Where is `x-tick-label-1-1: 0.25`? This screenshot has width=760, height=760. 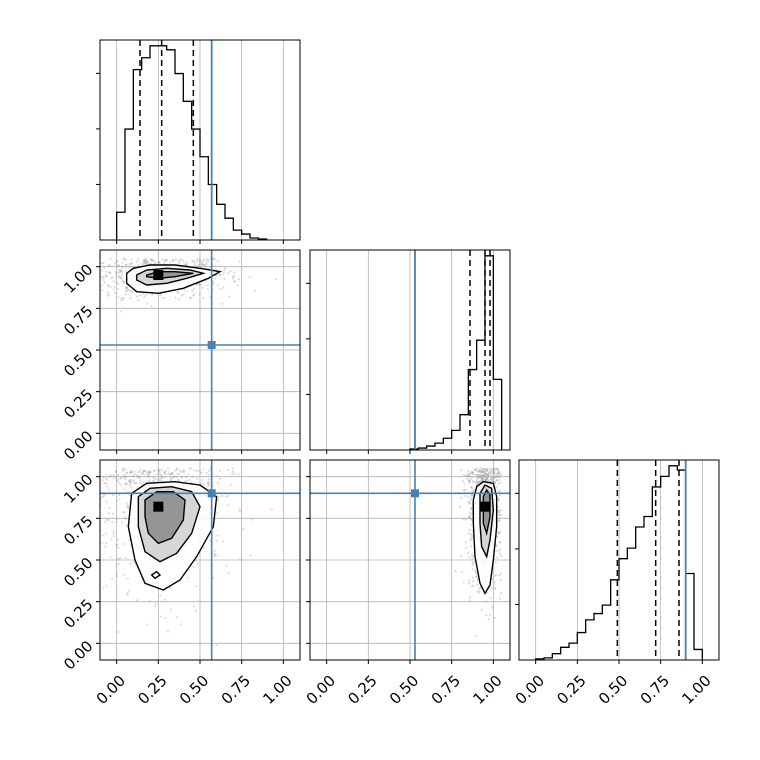 x-tick-label-1-1: 0.25 is located at coordinates (362, 690).